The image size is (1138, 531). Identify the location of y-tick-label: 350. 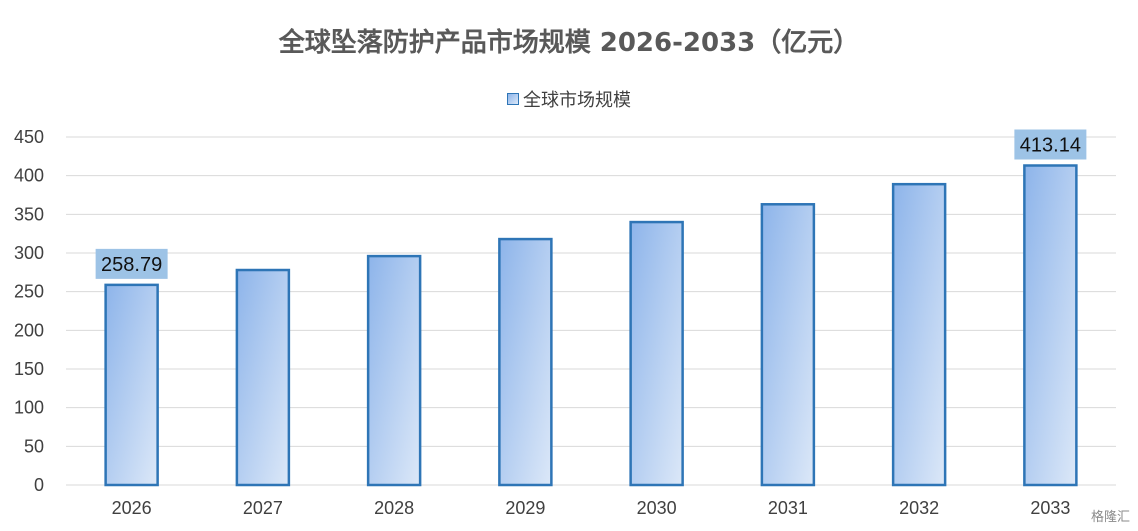
(29, 214).